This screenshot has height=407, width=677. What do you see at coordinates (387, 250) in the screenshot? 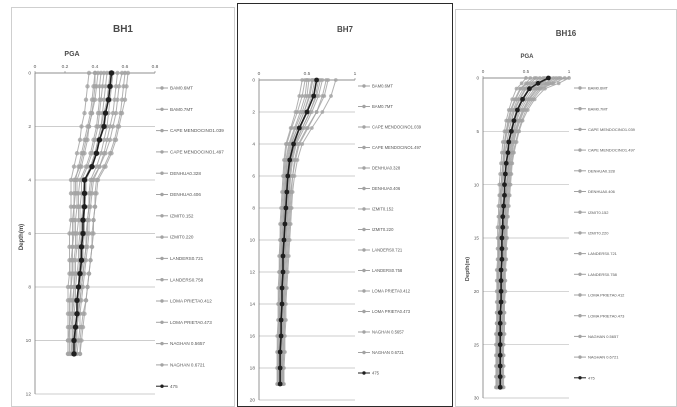
I see `legend-label: LANDERS0.721` at bounding box center [387, 250].